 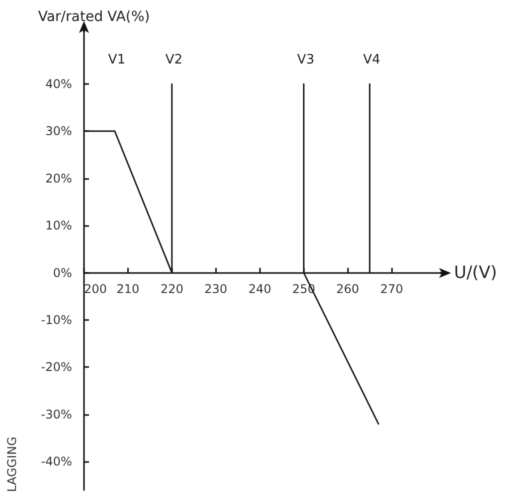 What do you see at coordinates (56, 461) in the screenshot?
I see `y-tick-label: -40%` at bounding box center [56, 461].